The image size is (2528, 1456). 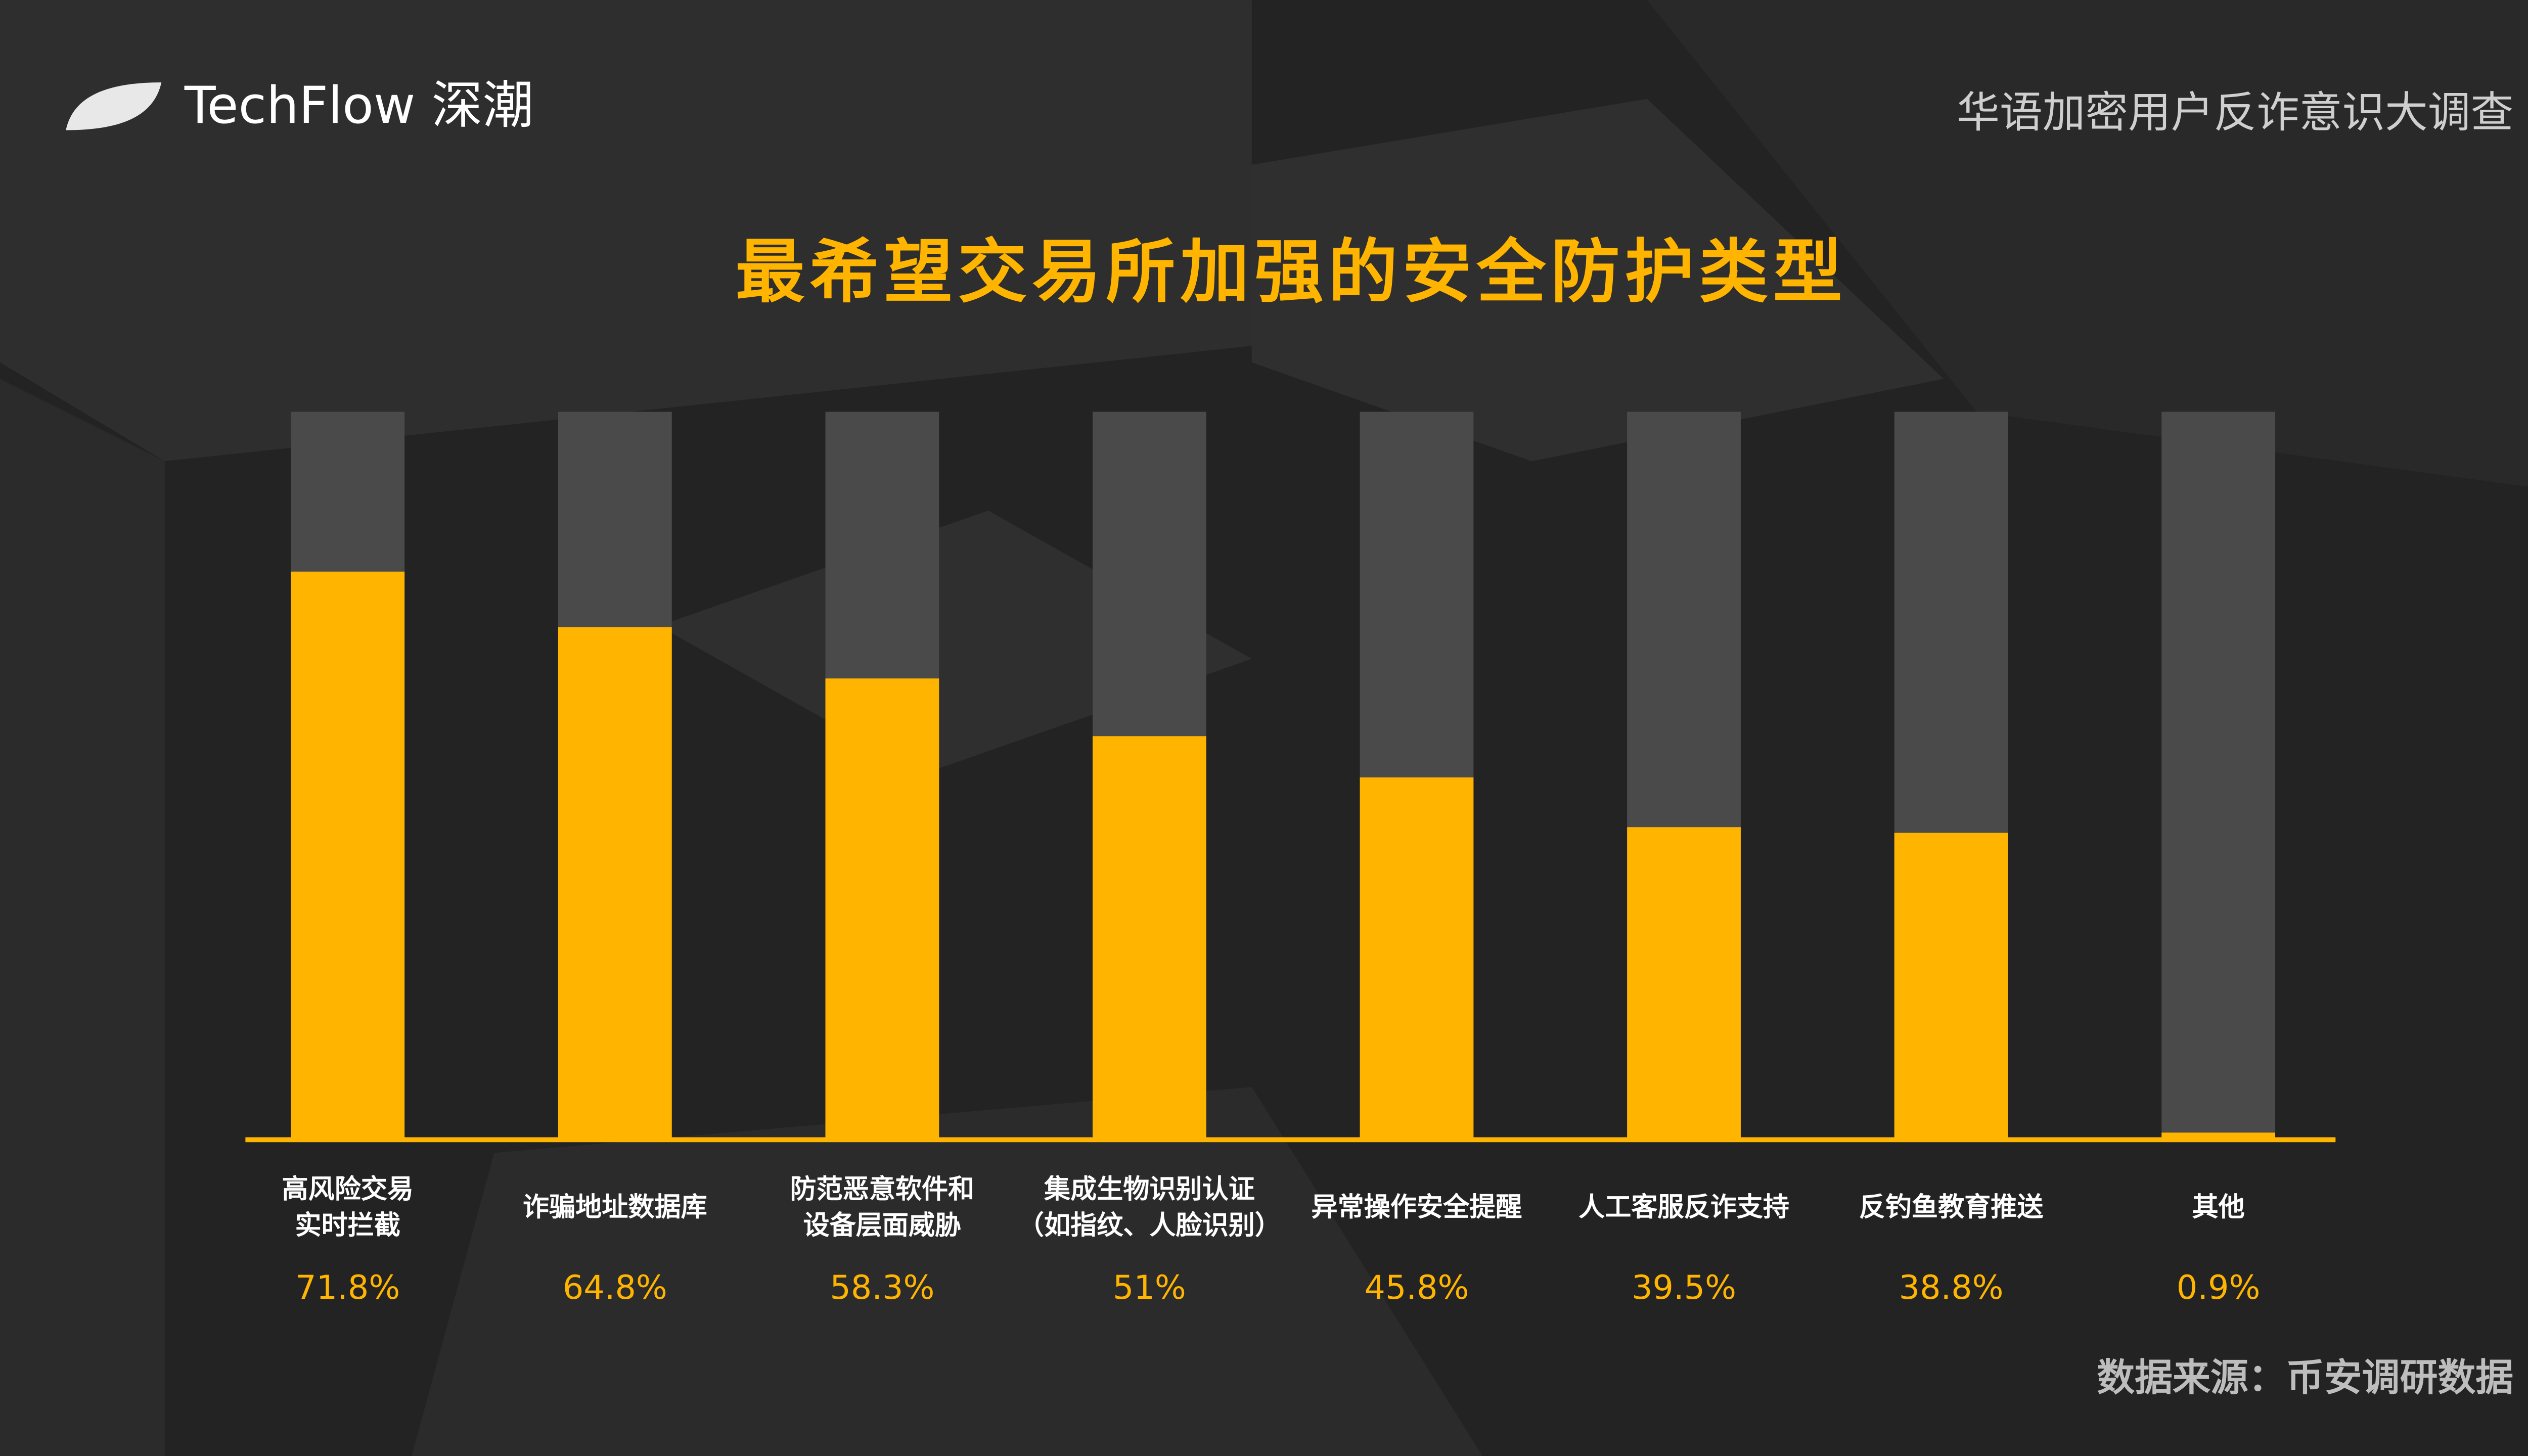 I want to click on value-label: 45.8%, so click(x=1417, y=1288).